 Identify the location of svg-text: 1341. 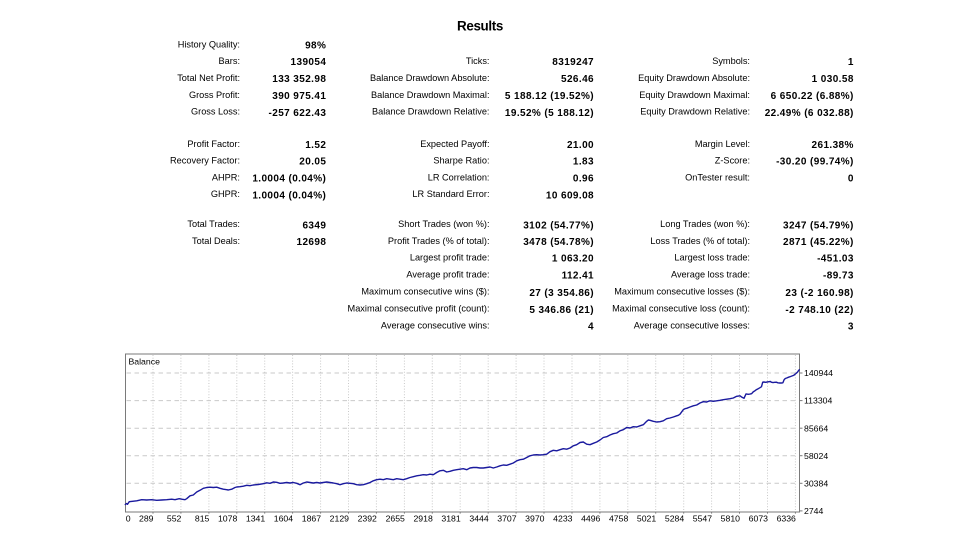
(255, 518).